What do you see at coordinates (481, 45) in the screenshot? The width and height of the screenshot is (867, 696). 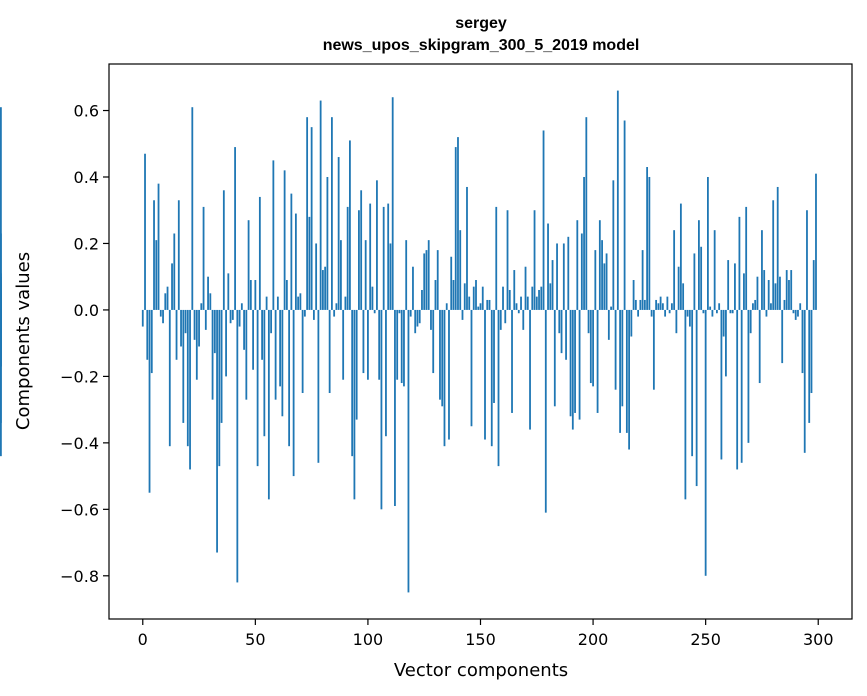 I see `chart-subtitle: news_upos_skipgram_300_5_2019 model` at bounding box center [481, 45].